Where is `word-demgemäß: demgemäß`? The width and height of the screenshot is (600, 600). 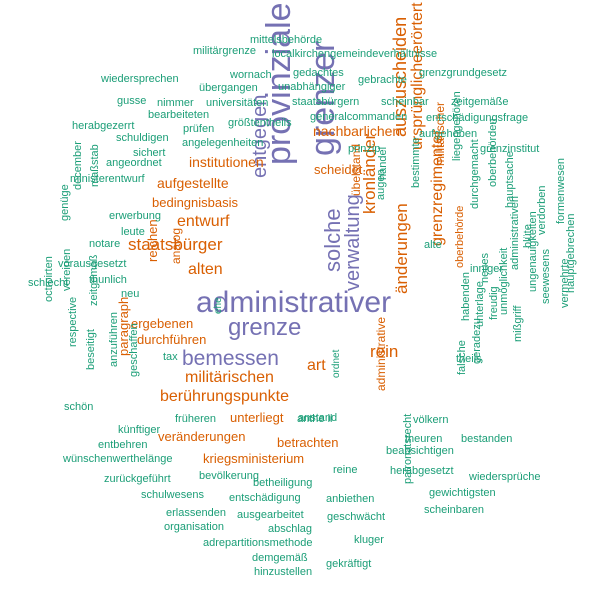
word-demgemäß: demgemäß is located at coordinates (280, 558).